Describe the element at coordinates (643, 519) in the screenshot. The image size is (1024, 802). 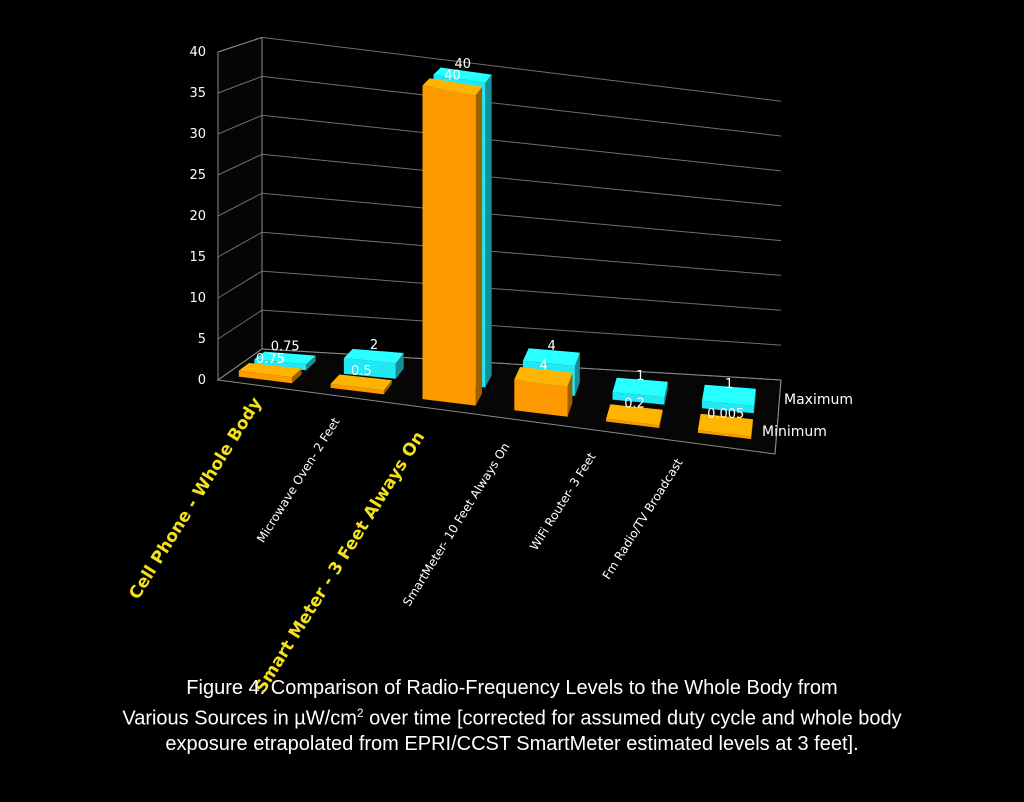
I see `category-label: Fm Radio/TV Broadcast` at that location.